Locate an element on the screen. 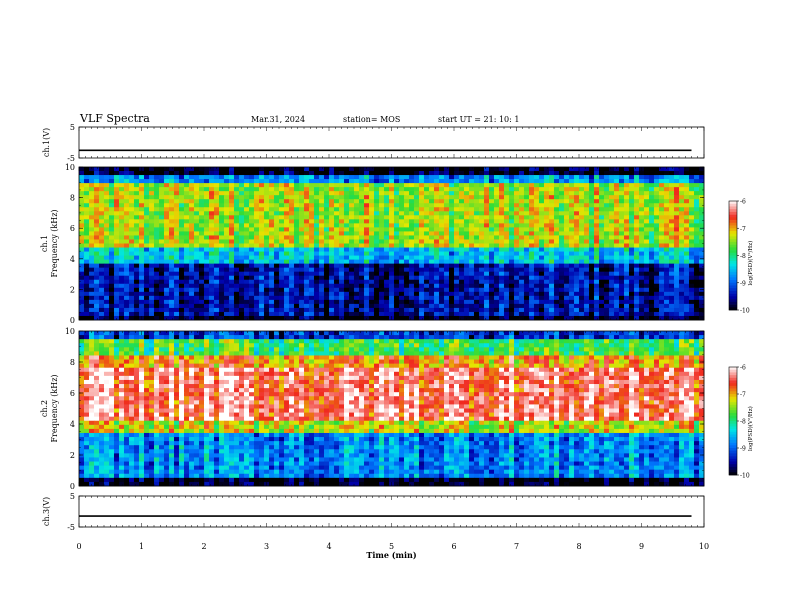  x-tick-label: 9 is located at coordinates (641, 546).